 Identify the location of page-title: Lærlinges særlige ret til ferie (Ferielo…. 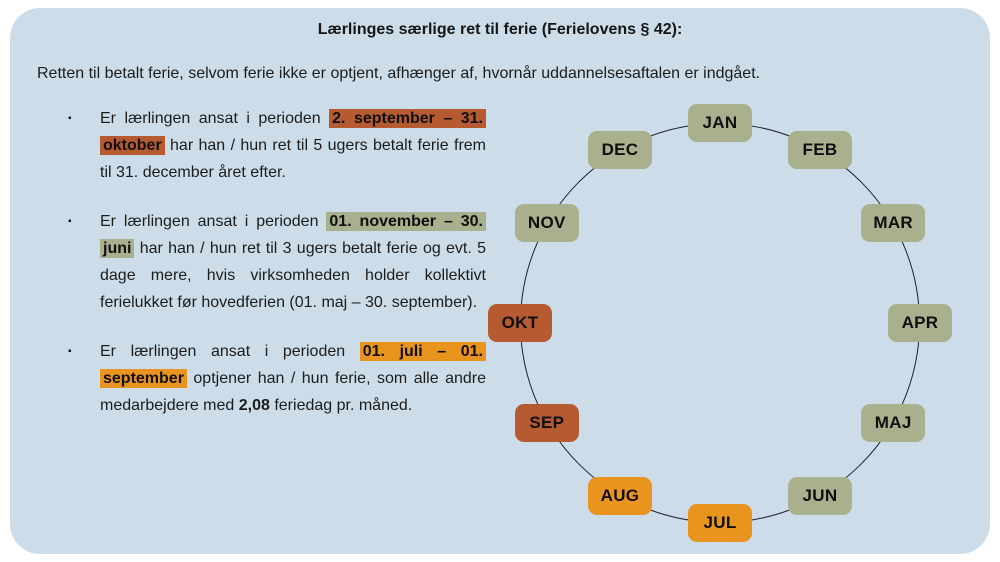
(500, 29).